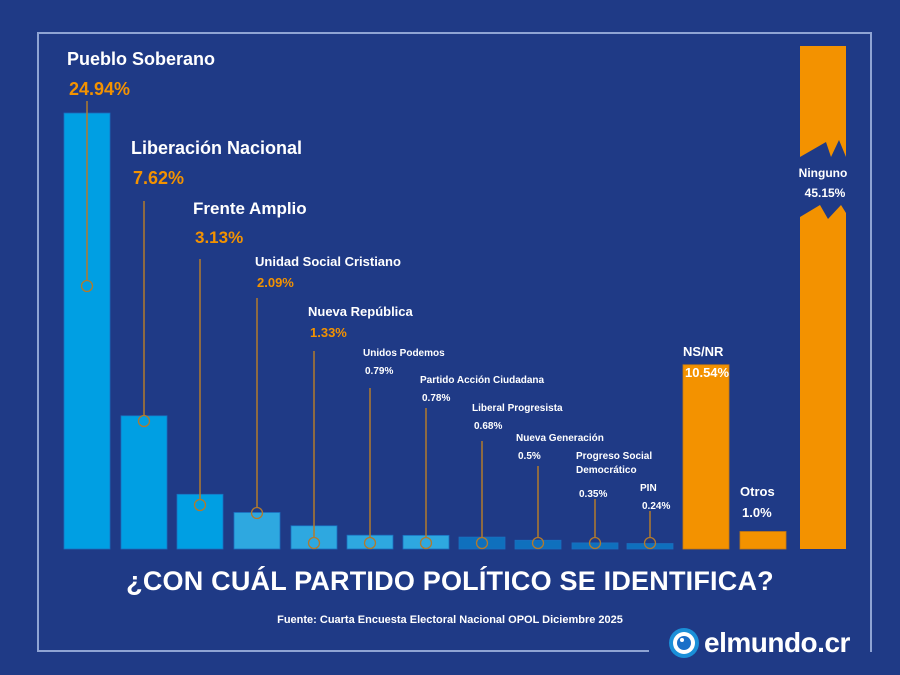  Describe the element at coordinates (328, 332) in the screenshot. I see `label-value-nueva-republica: 1.33%` at that location.